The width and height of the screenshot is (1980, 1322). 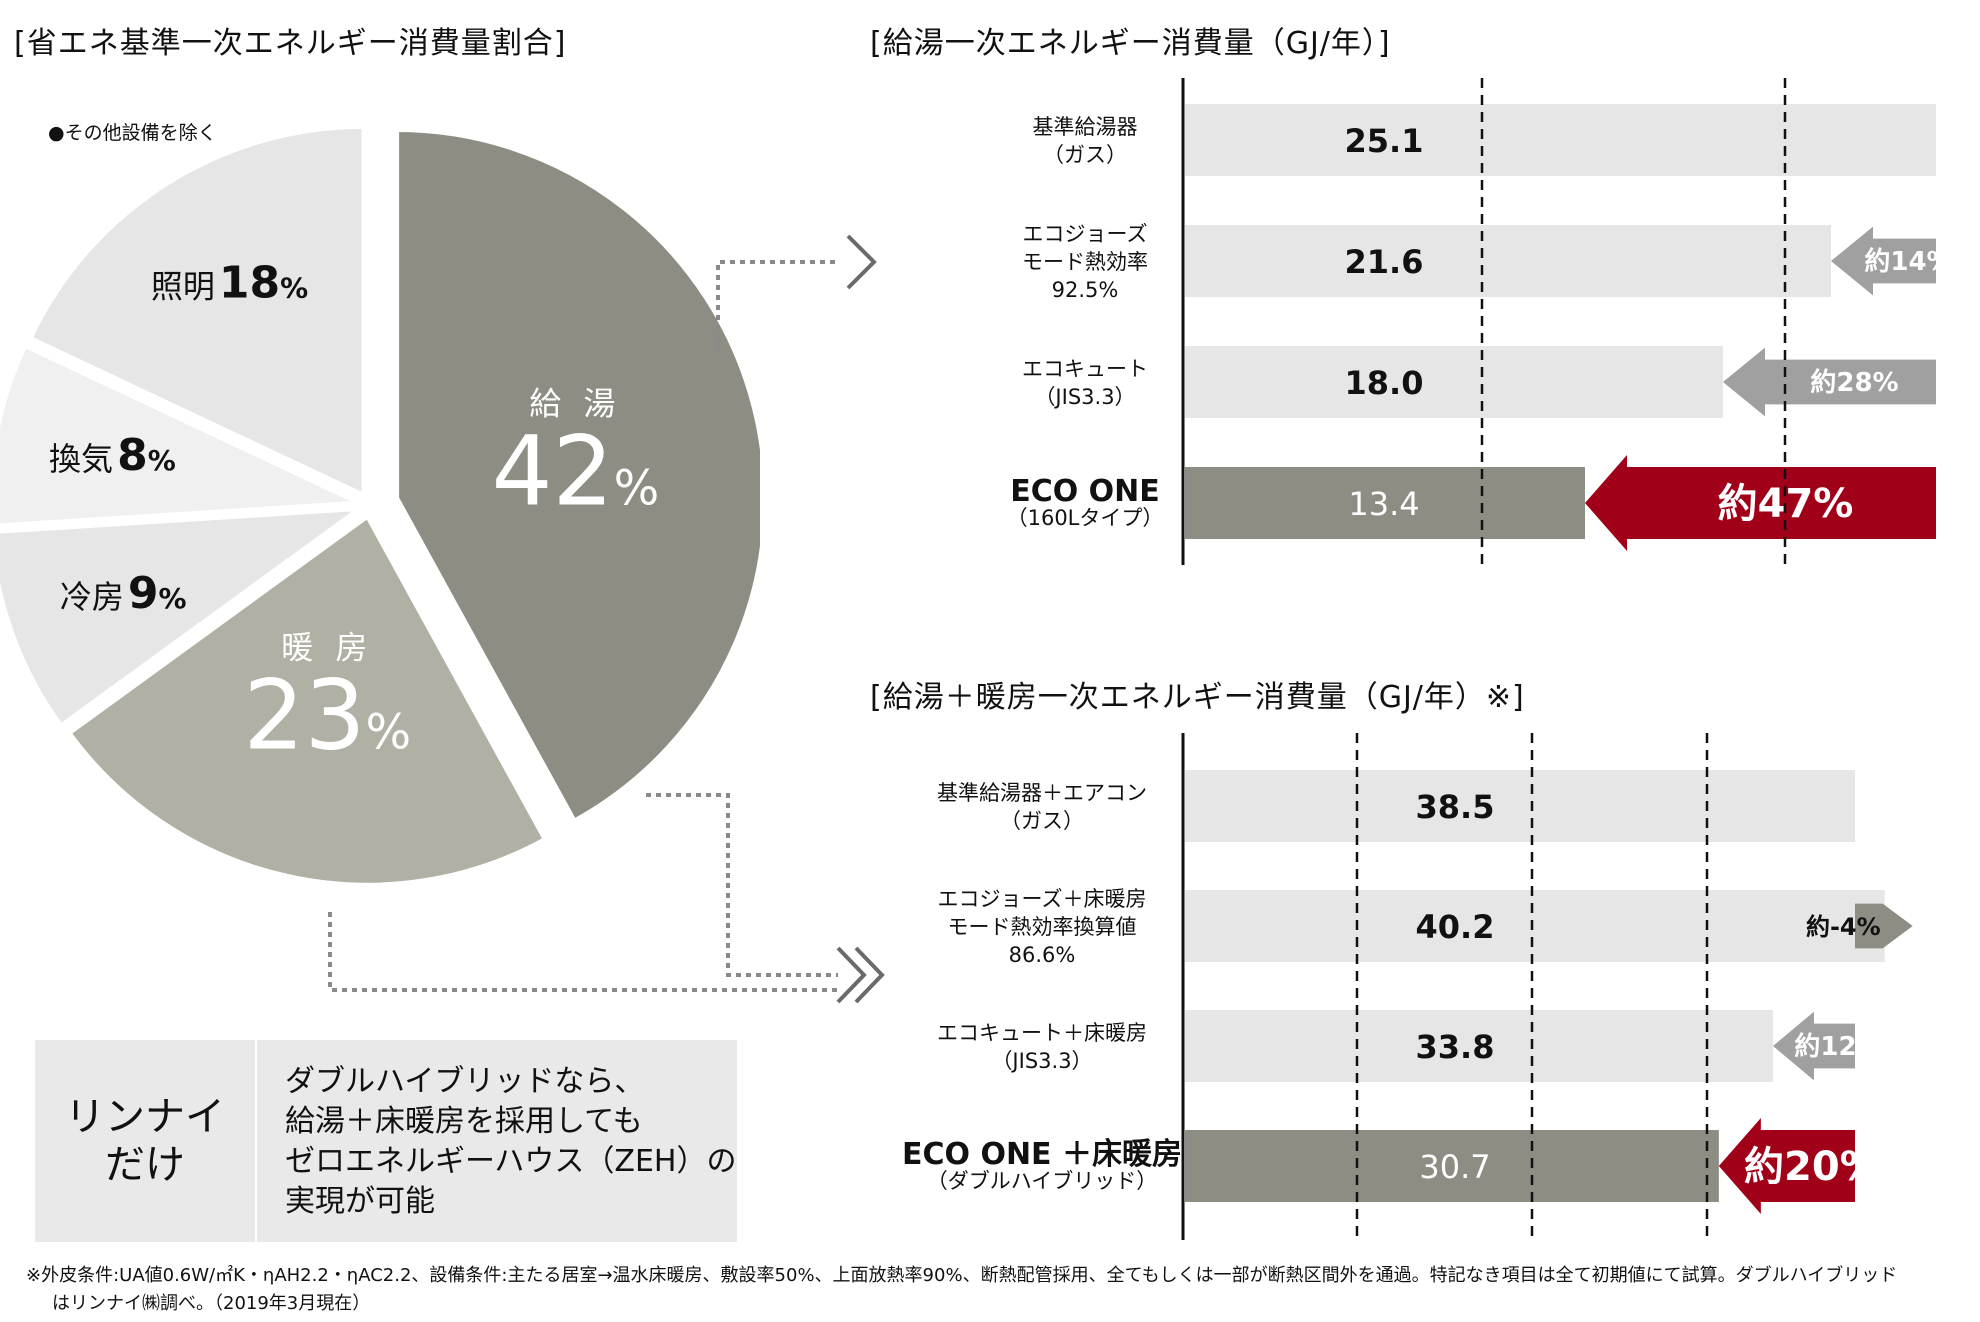 I want to click on pie-chart-title: [省エネ基準一次エネルギー消費量割合], so click(x=290, y=43).